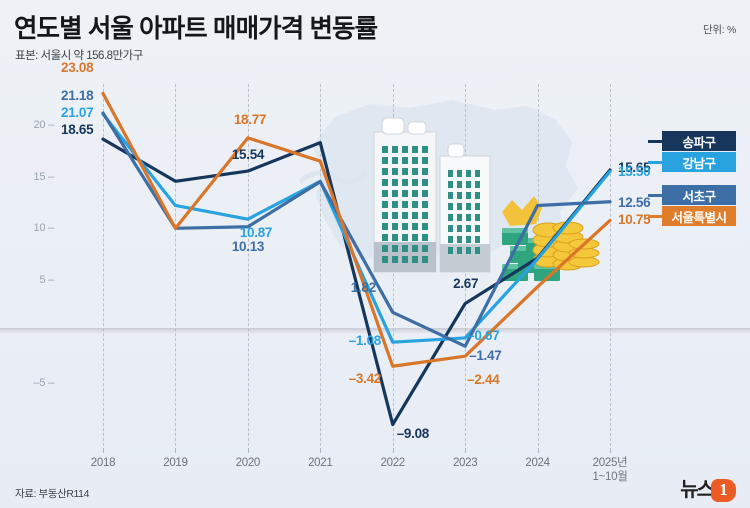 The image size is (750, 508). What do you see at coordinates (77, 68) in the screenshot?
I see `data-value-label: 23.08` at bounding box center [77, 68].